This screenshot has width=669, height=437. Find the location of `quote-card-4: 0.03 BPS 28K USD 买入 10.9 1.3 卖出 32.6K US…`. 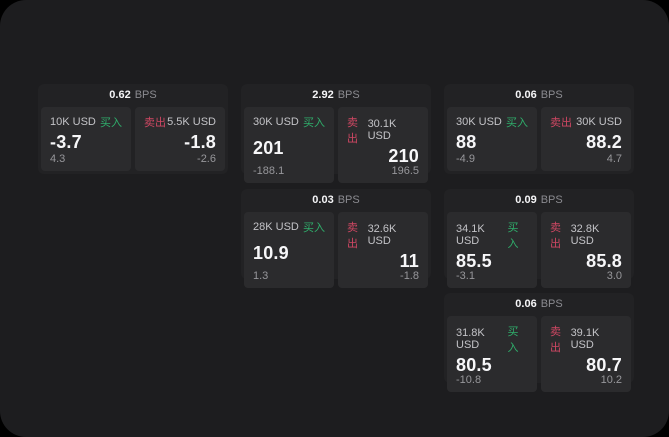

quote-card-4: 0.03 BPS 28K USD 买入 10.9 1.3 卖出 32.6K US… is located at coordinates (336, 238).